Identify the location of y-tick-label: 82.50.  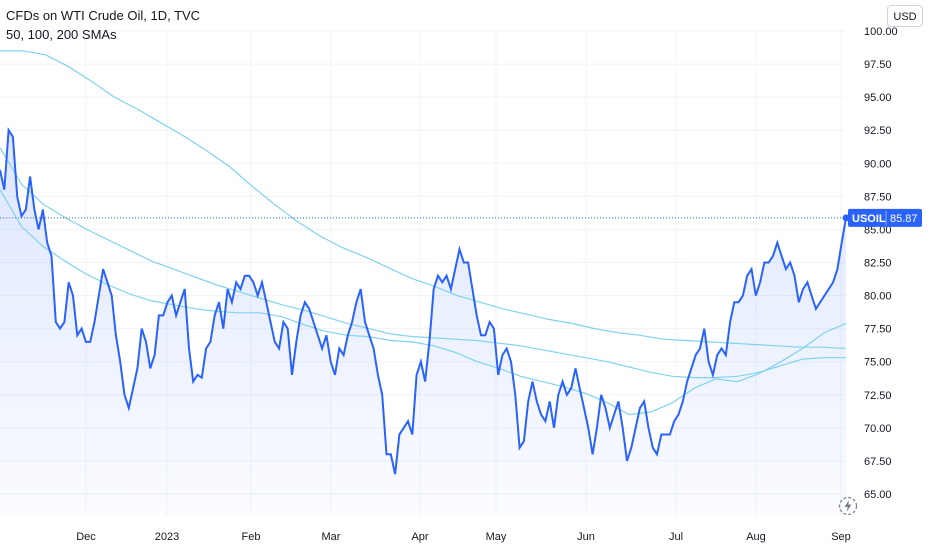
(878, 264).